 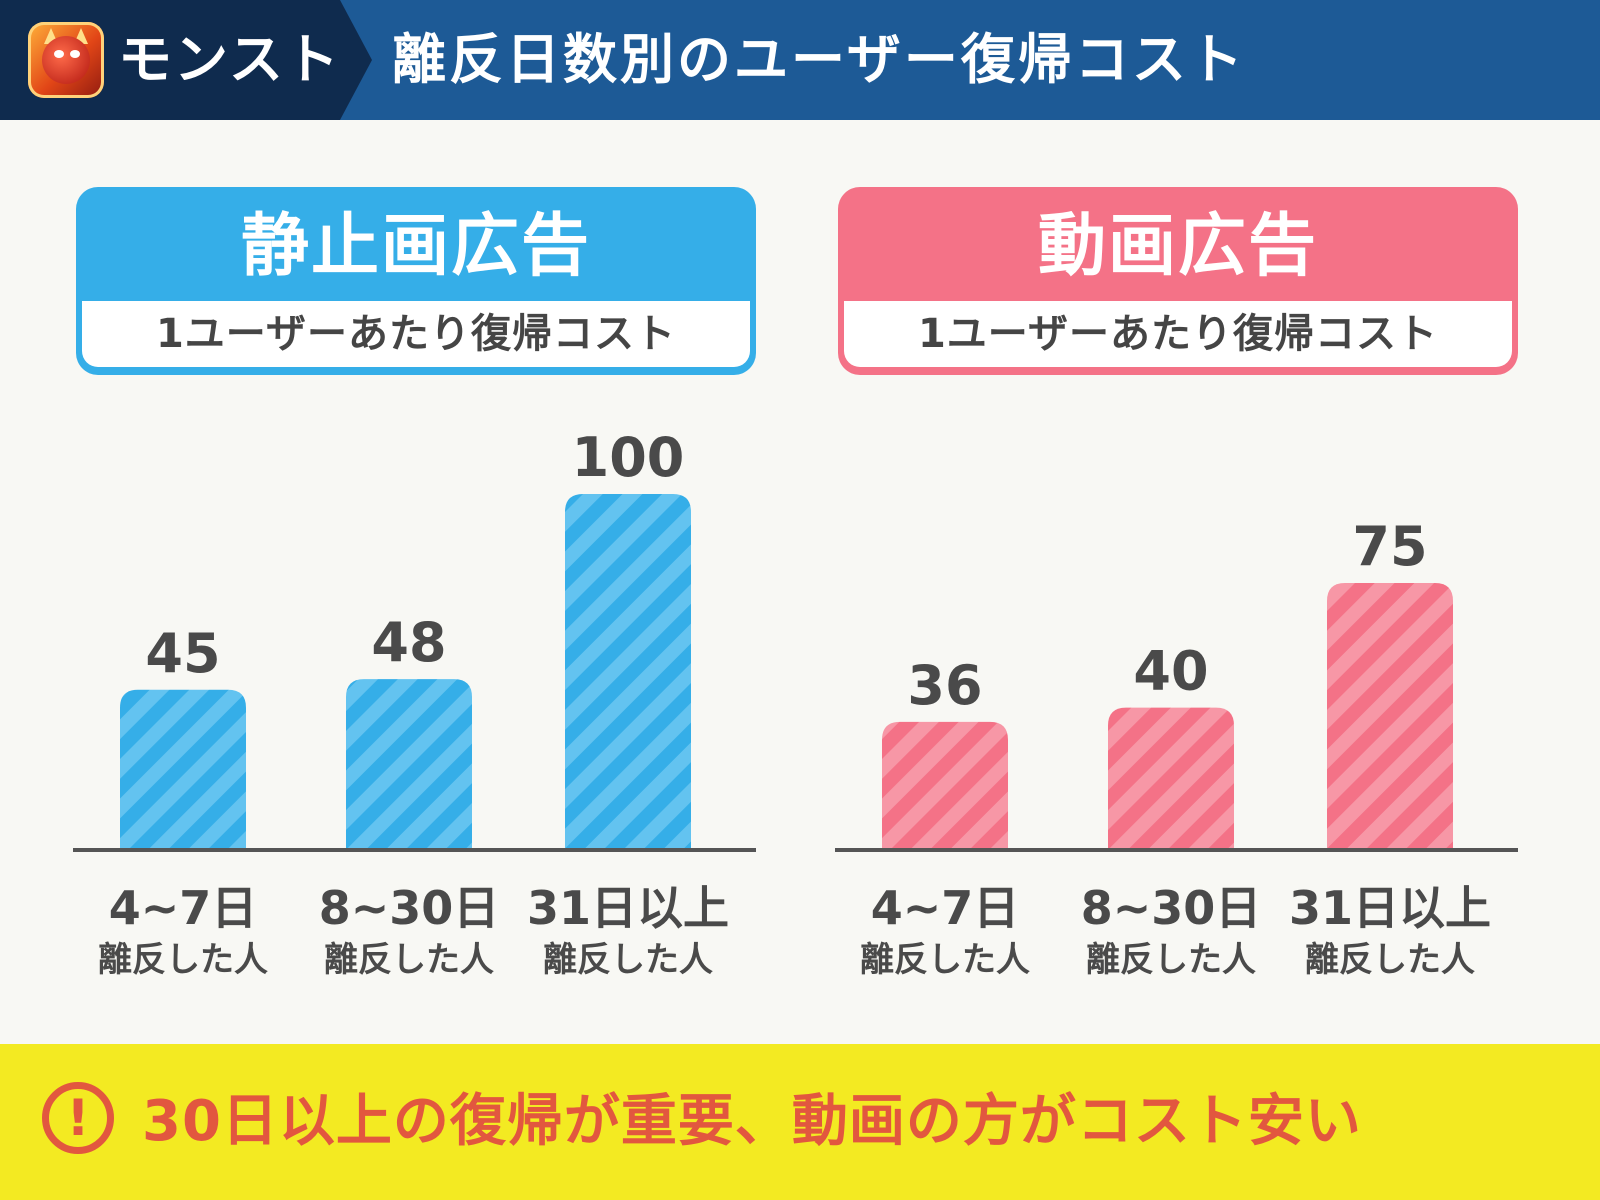 I want to click on static-ad-panel-header: 静止画広告 1ユーザーあたり復帰コスト, so click(x=416, y=281).